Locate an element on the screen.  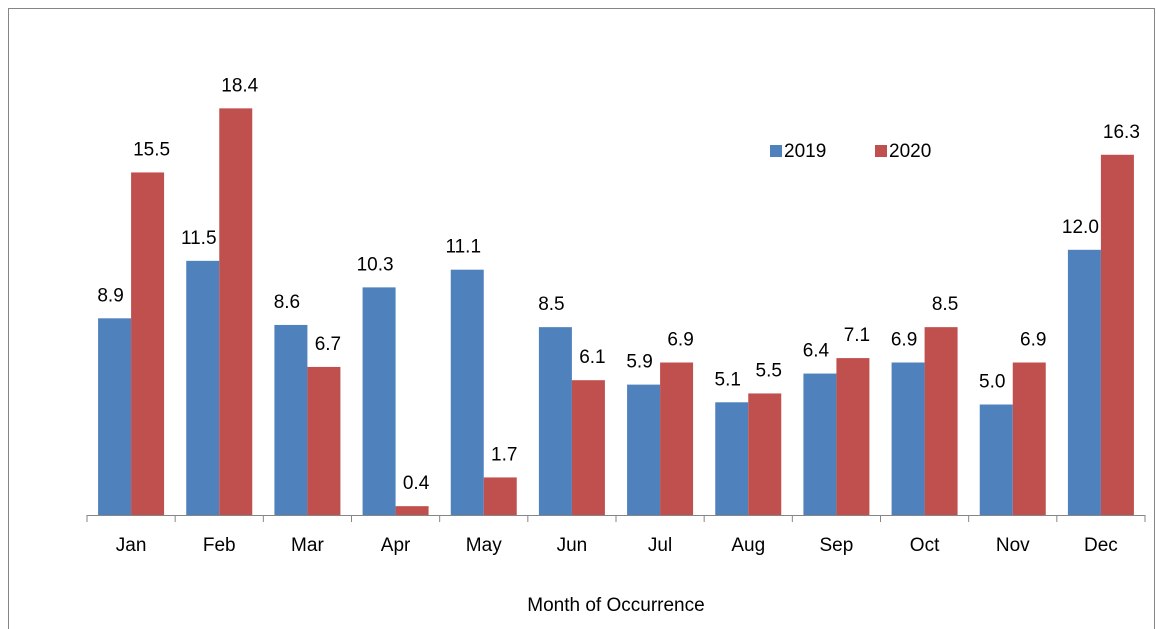
value-label: 6.4 is located at coordinates (816, 351).